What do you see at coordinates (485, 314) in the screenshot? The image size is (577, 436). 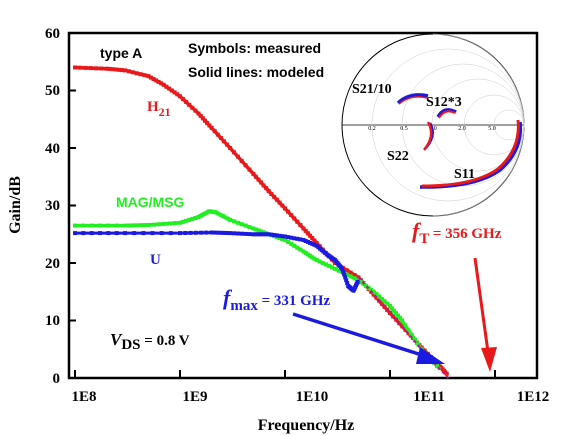 I see `ft-arrow` at bounding box center [485, 314].